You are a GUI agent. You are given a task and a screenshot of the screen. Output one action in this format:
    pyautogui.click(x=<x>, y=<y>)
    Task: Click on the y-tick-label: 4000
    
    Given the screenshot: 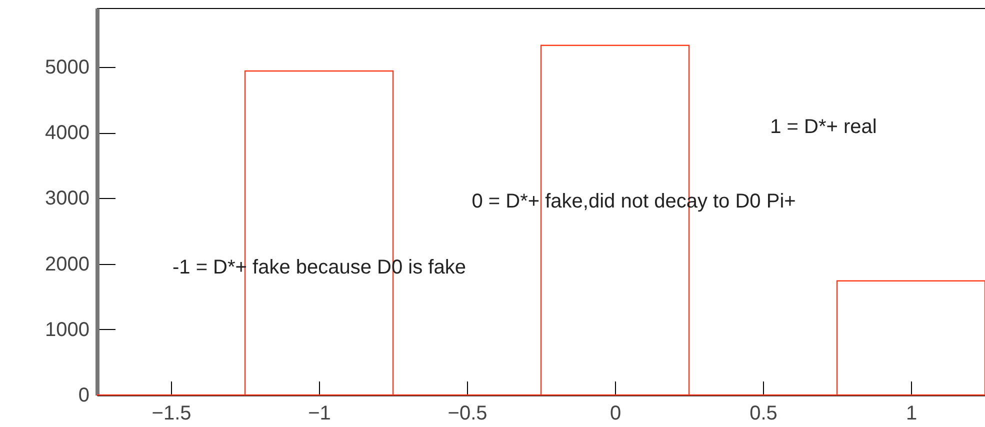 What is the action you would take?
    pyautogui.click(x=67, y=133)
    